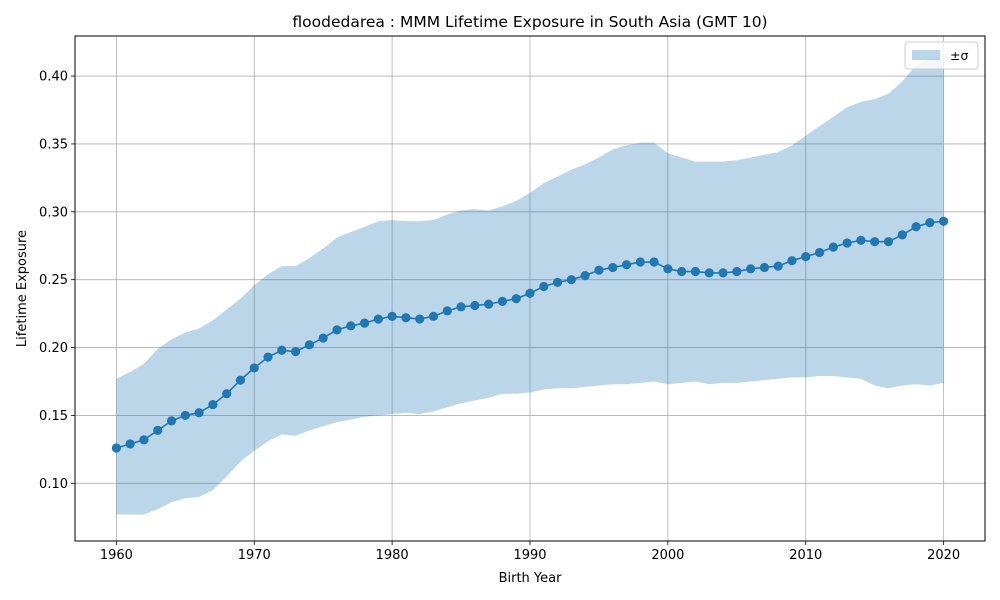  What do you see at coordinates (943, 555) in the screenshot?
I see `x-tick-label: 2020` at bounding box center [943, 555].